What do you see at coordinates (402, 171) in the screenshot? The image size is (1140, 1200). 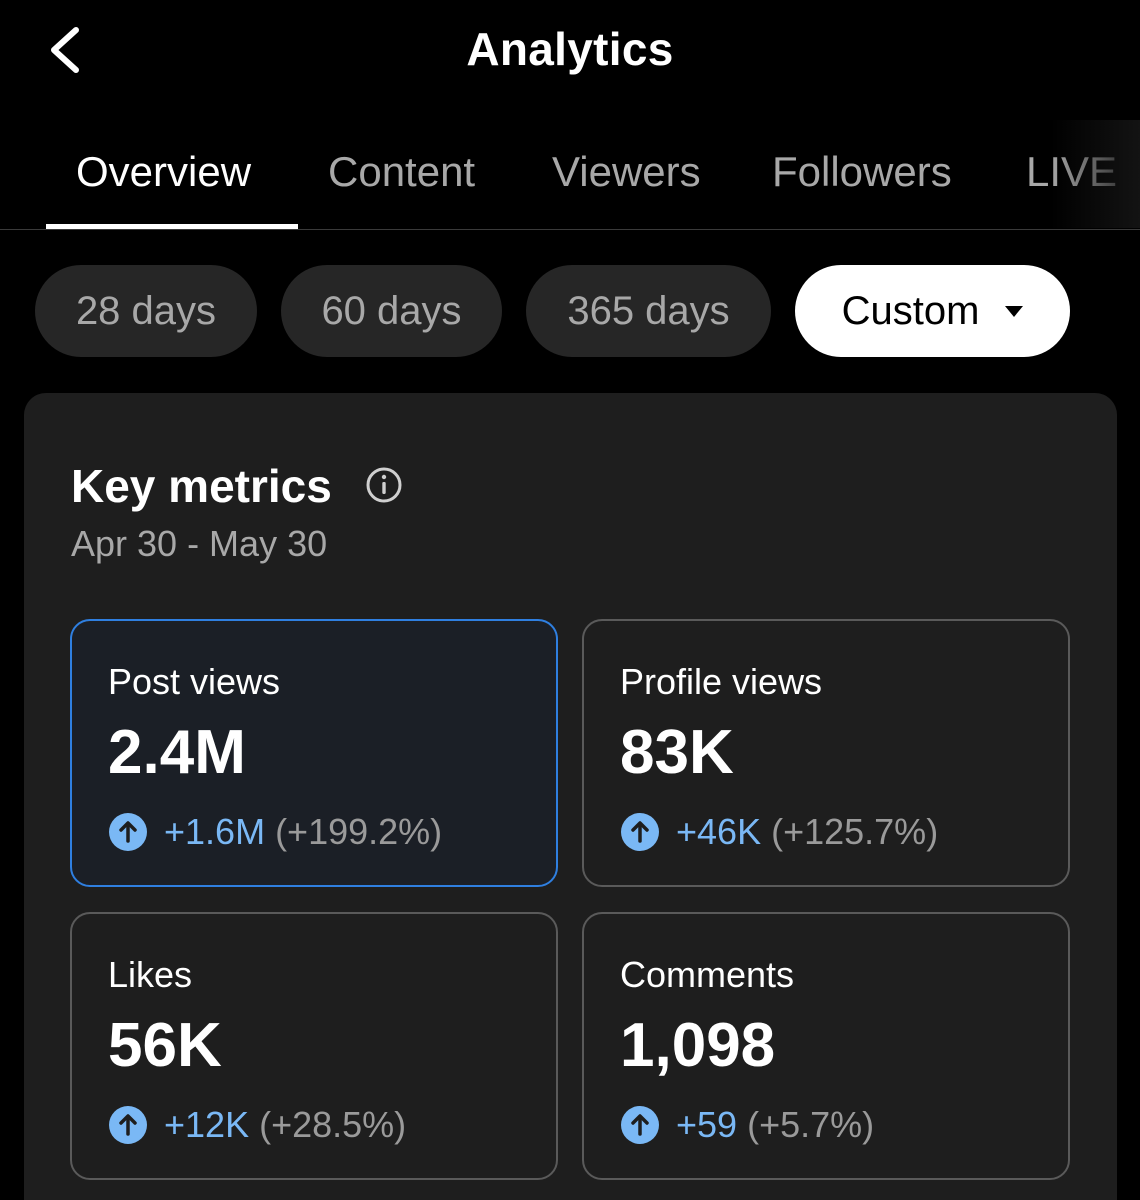 I see `tab-content: Content` at bounding box center [402, 171].